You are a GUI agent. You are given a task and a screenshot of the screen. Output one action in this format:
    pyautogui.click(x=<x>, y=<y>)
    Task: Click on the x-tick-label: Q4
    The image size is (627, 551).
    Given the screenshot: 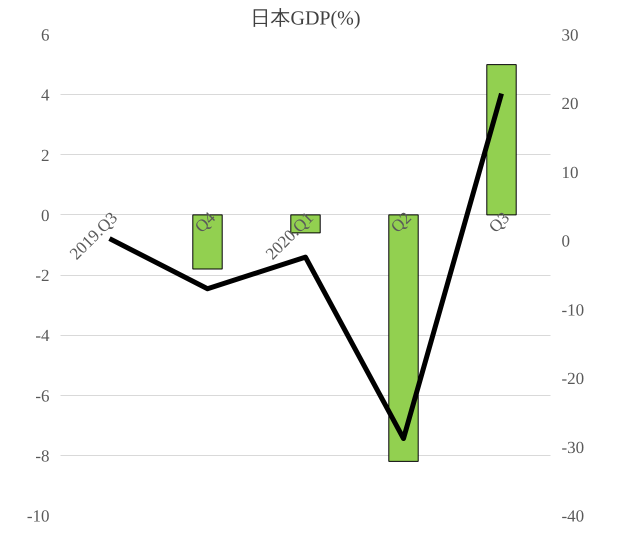 What is the action you would take?
    pyautogui.click(x=205, y=222)
    